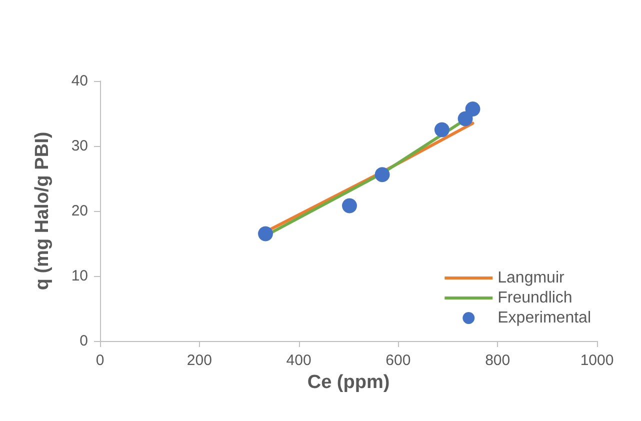 Image resolution: width=641 pixels, height=421 pixels. What do you see at coordinates (79, 146) in the screenshot?
I see `y-tick-label: 30` at bounding box center [79, 146].